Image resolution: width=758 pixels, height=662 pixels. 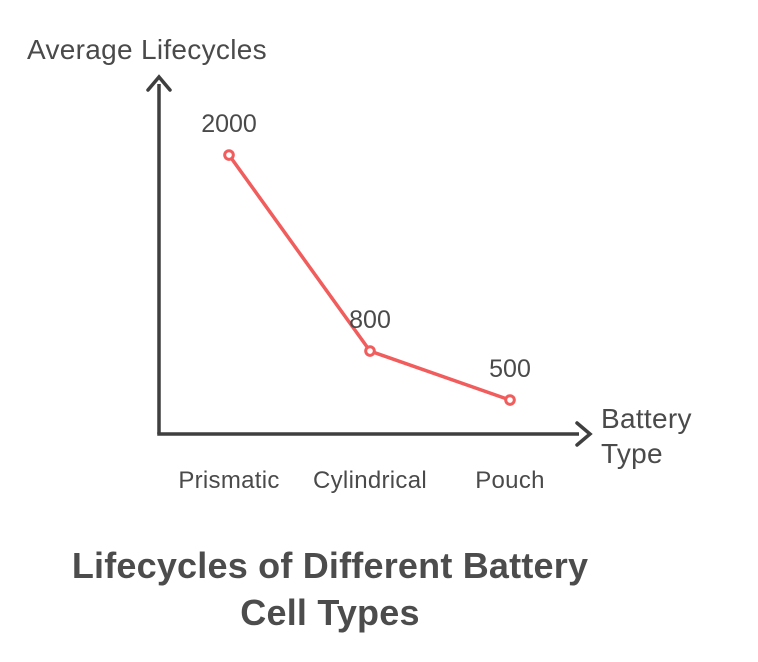 What do you see at coordinates (147, 49) in the screenshot?
I see `y-axis-label: Average Lifecycles` at bounding box center [147, 49].